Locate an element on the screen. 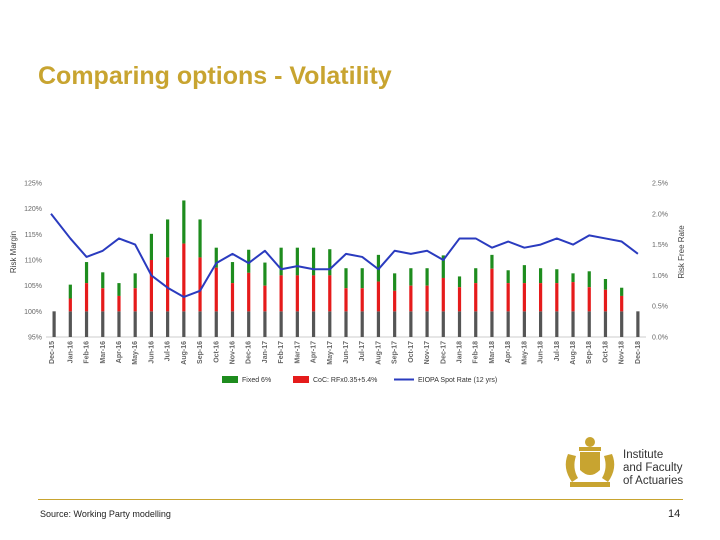 The image size is (720, 540). y-axis-title: Risk Margin is located at coordinates (13, 252).